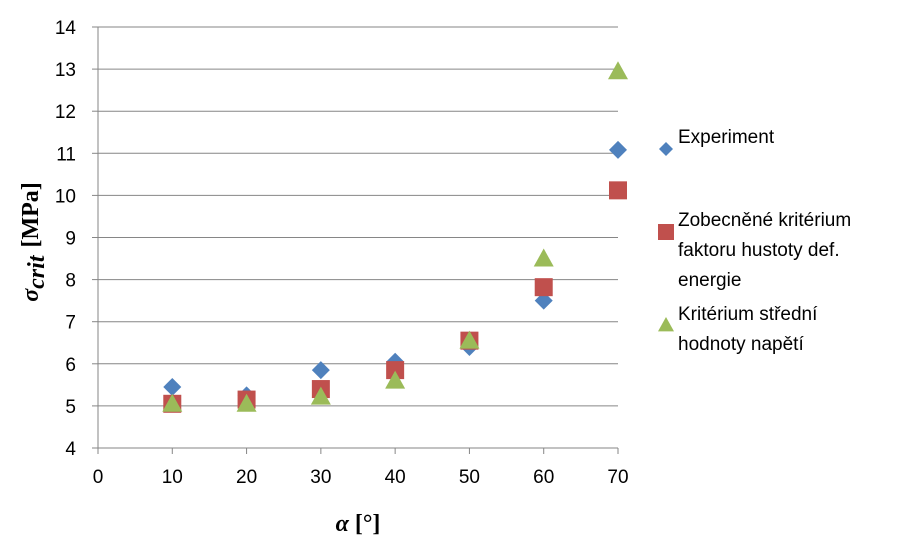 This screenshot has height=541, width=905. I want to click on x-tick-label: 50, so click(469, 477).